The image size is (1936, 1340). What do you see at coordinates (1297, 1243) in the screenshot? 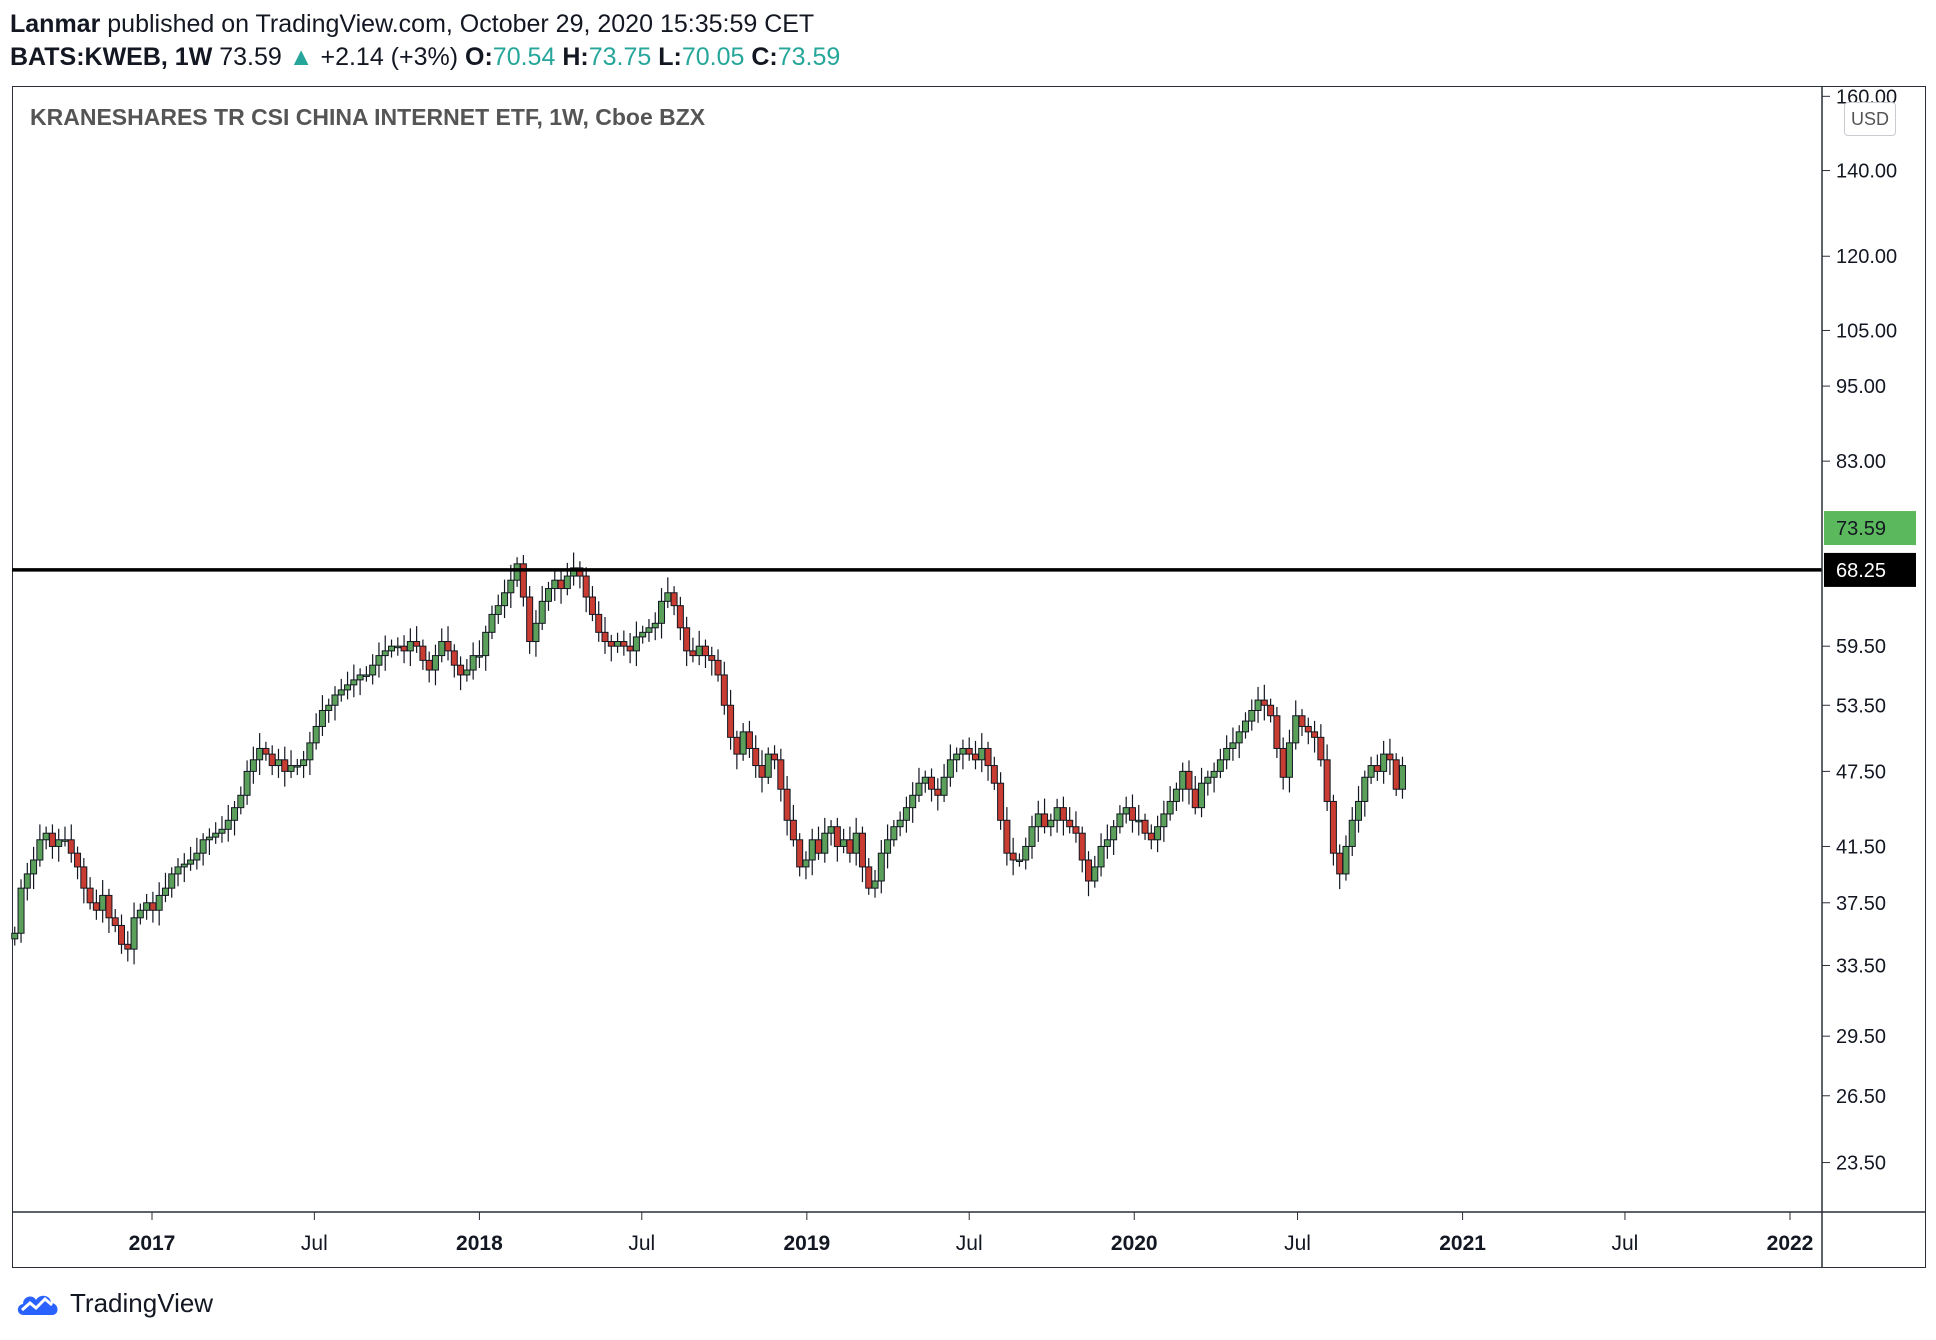
I see `x-tick-label: Jul` at bounding box center [1297, 1243].